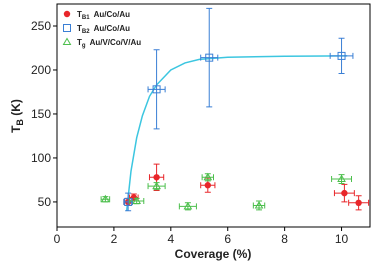 The height and width of the screenshot is (267, 378). I want to click on legend-sub: g, so click(84, 46).